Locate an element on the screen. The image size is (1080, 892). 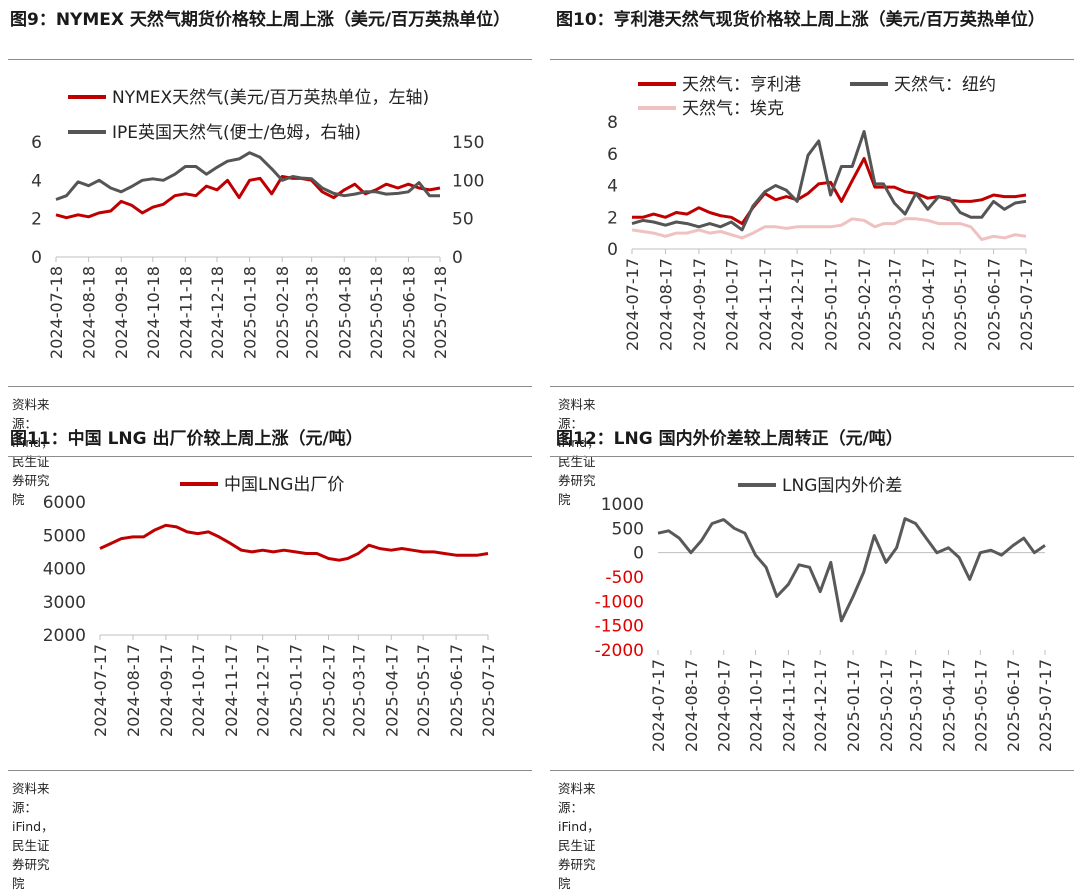
chart-title: 图9：NYMEX 天然气期货价格较上周上涨（美元/百万英热单位） is located at coordinates (260, 20).